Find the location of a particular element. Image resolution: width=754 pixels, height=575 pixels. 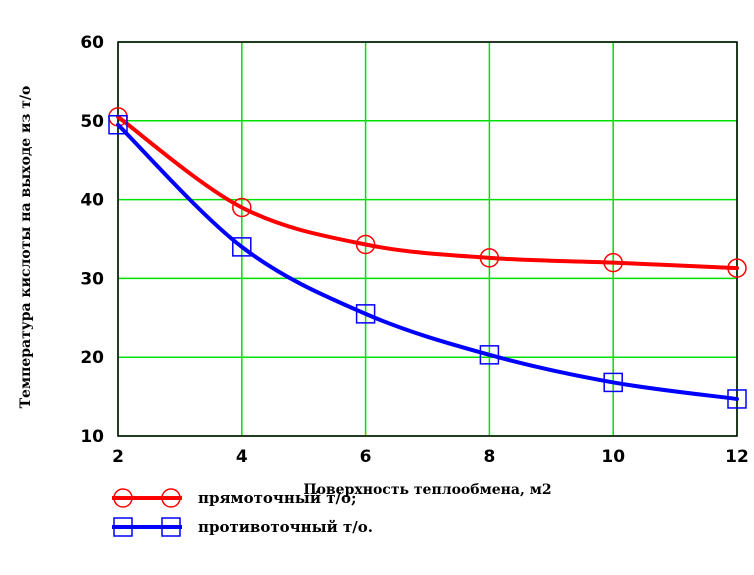

x-tick-label: 4 is located at coordinates (242, 457).